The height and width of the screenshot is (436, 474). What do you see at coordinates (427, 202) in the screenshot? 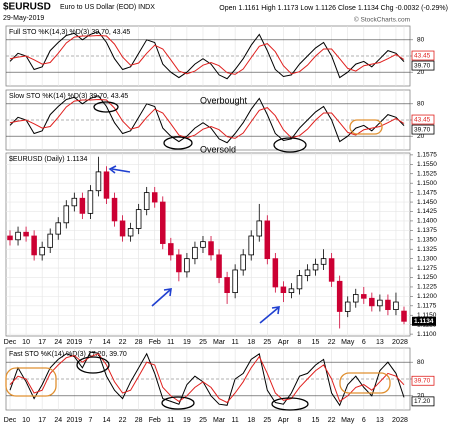
I see `y-tick-label: 1.1450` at bounding box center [427, 202].